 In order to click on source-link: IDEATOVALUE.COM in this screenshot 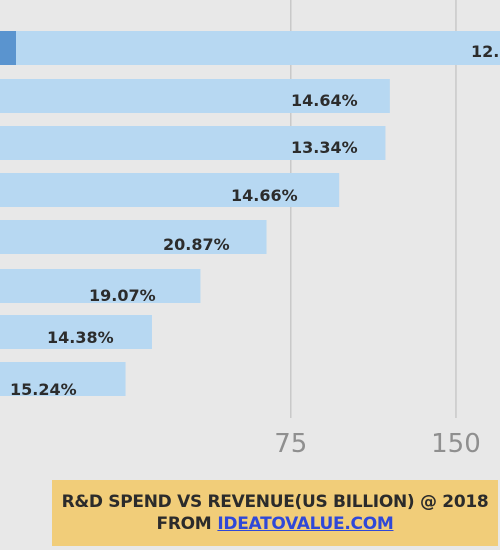, I will do `click(305, 524)`.